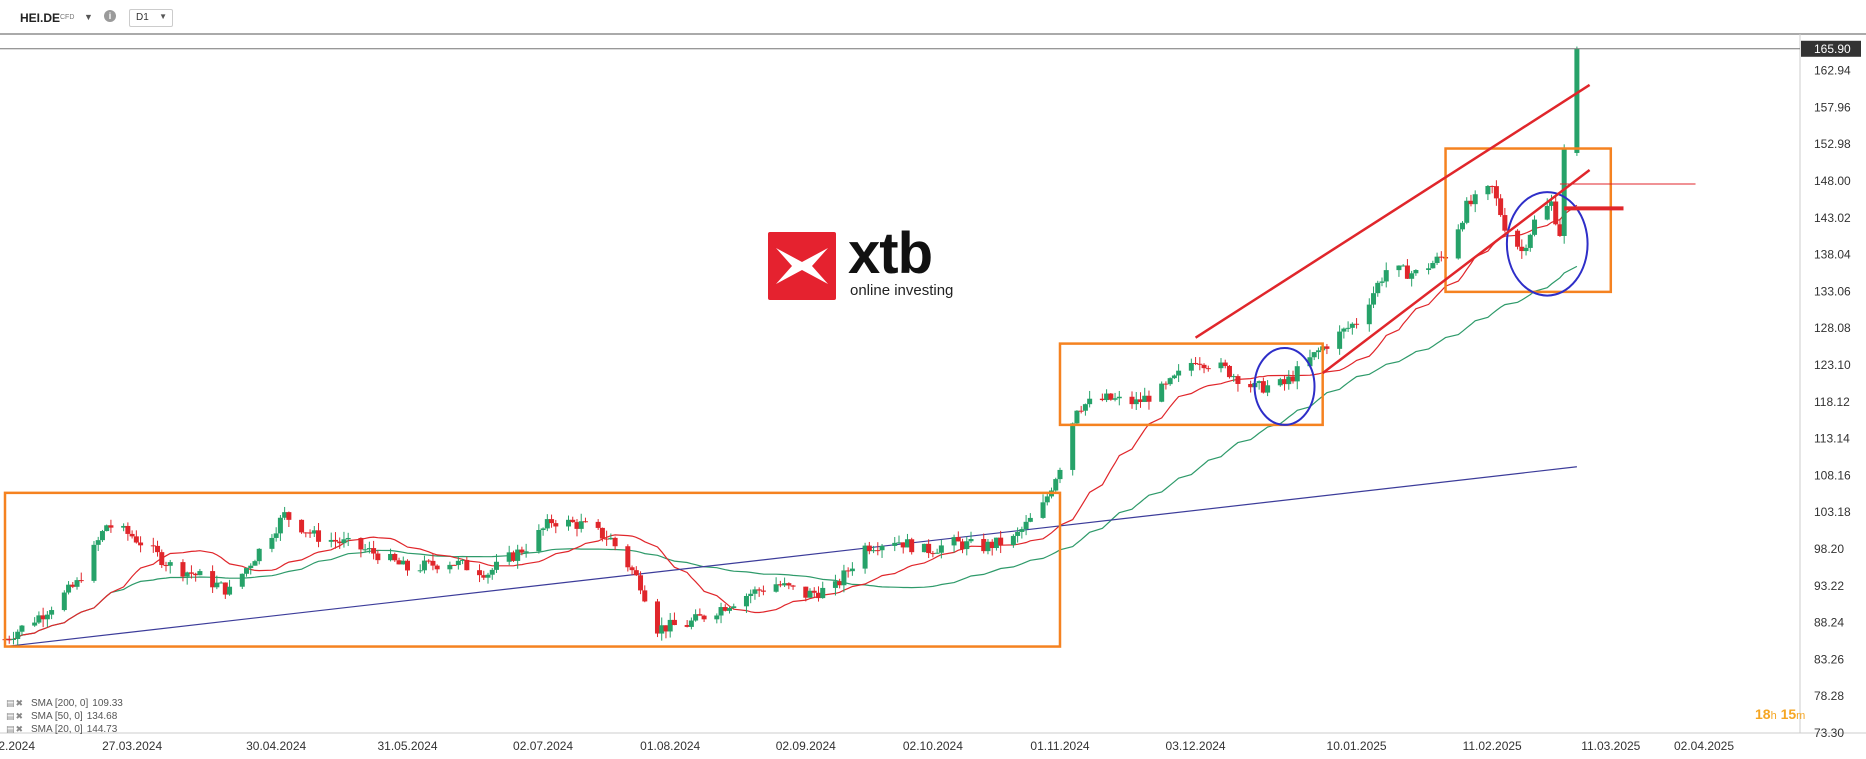 The image size is (1866, 759). Describe the element at coordinates (40, 18) in the screenshot. I see `symbol-label: HEI.DE` at that location.